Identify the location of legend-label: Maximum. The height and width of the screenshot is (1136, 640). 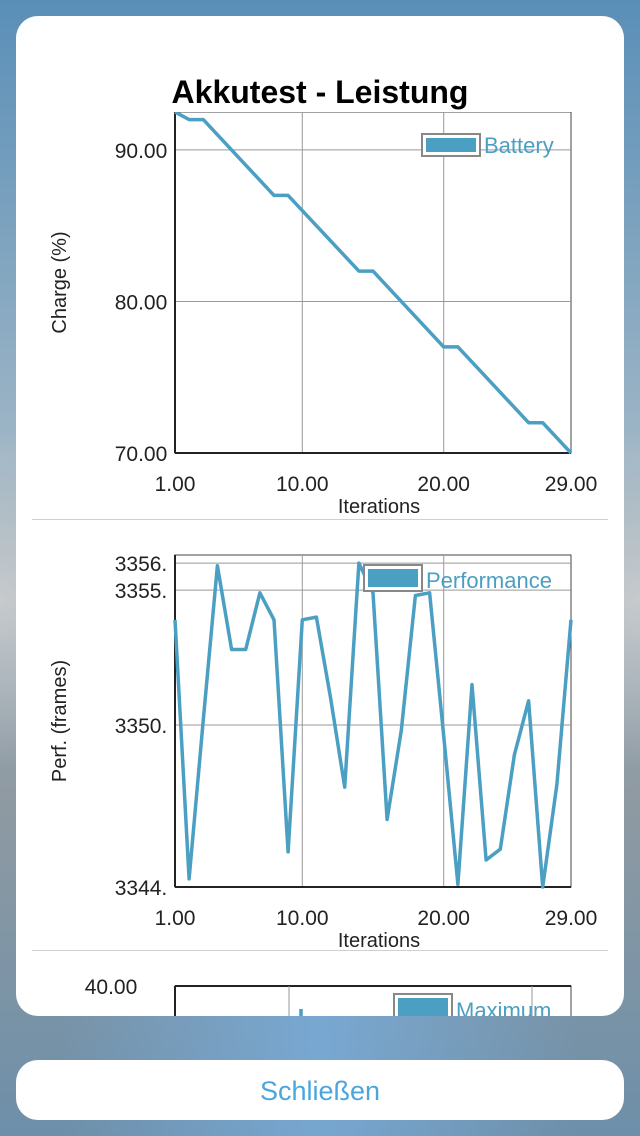
(503, 1007).